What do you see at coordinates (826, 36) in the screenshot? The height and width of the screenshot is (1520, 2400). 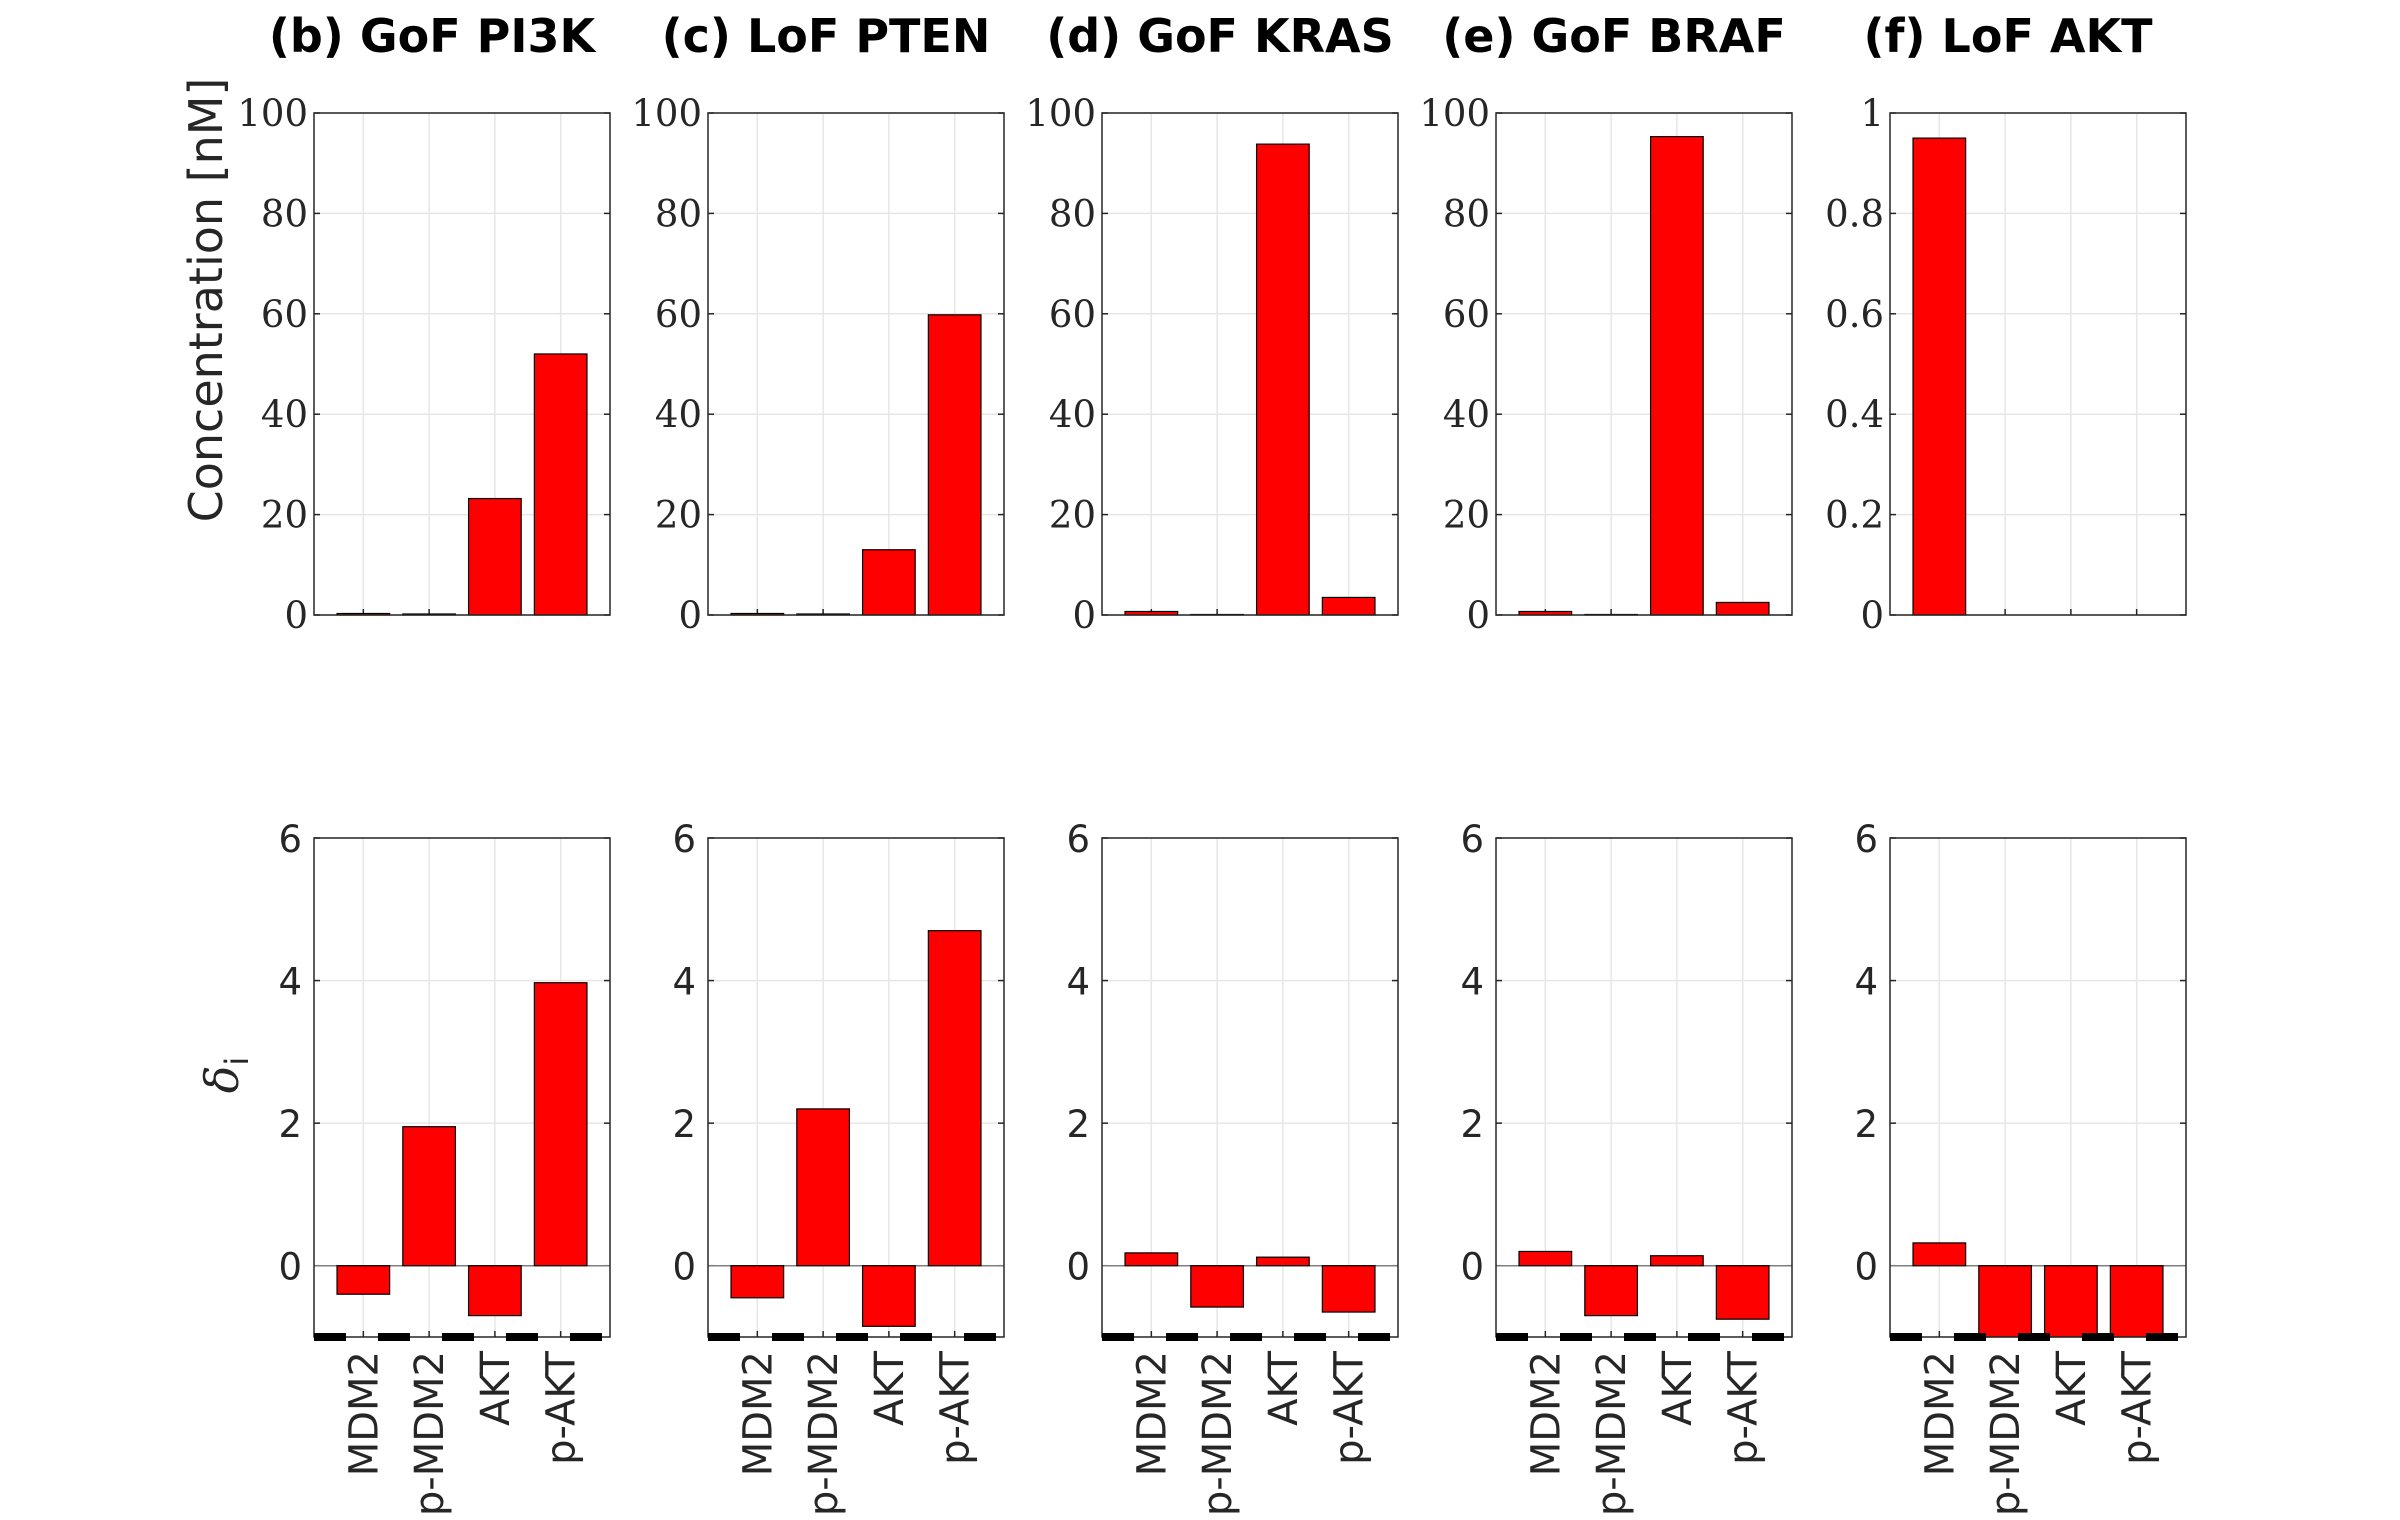 I see `panel-title: (c) LoF PTEN` at bounding box center [826, 36].